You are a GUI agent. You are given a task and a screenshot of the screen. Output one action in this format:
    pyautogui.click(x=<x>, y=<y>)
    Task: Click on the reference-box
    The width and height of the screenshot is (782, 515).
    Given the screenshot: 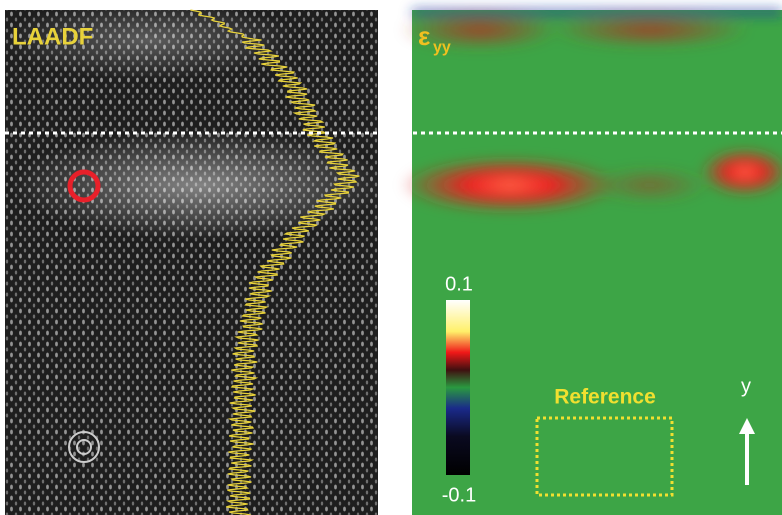 What is the action you would take?
    pyautogui.click(x=604, y=456)
    